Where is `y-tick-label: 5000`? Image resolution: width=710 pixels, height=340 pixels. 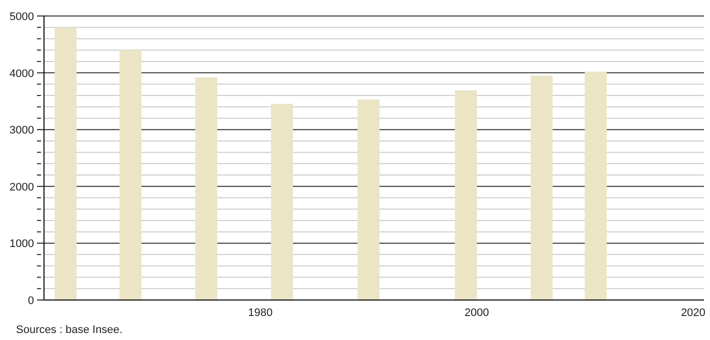 y-tick-label: 5000 is located at coordinates (22, 17).